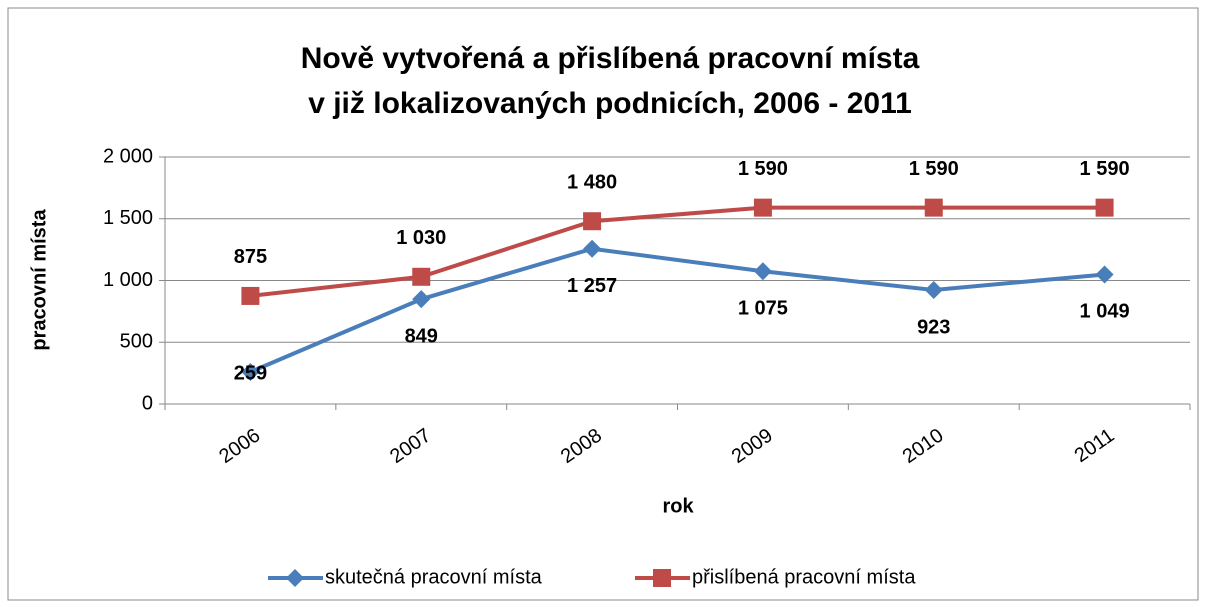 The width and height of the screenshot is (1206, 607). I want to click on data-label: 1 480, so click(592, 183).